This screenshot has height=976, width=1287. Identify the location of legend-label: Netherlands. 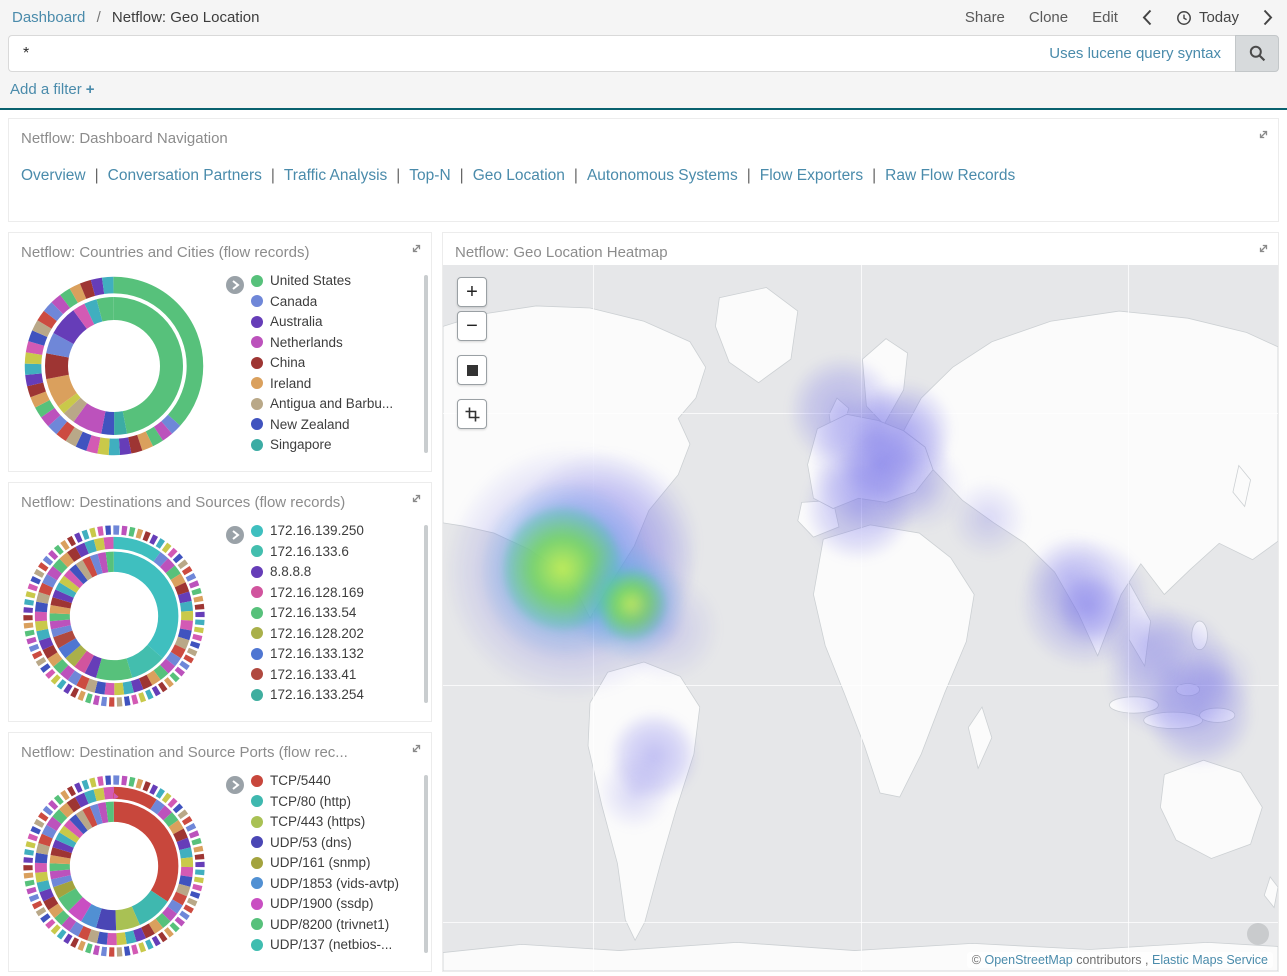
(306, 342).